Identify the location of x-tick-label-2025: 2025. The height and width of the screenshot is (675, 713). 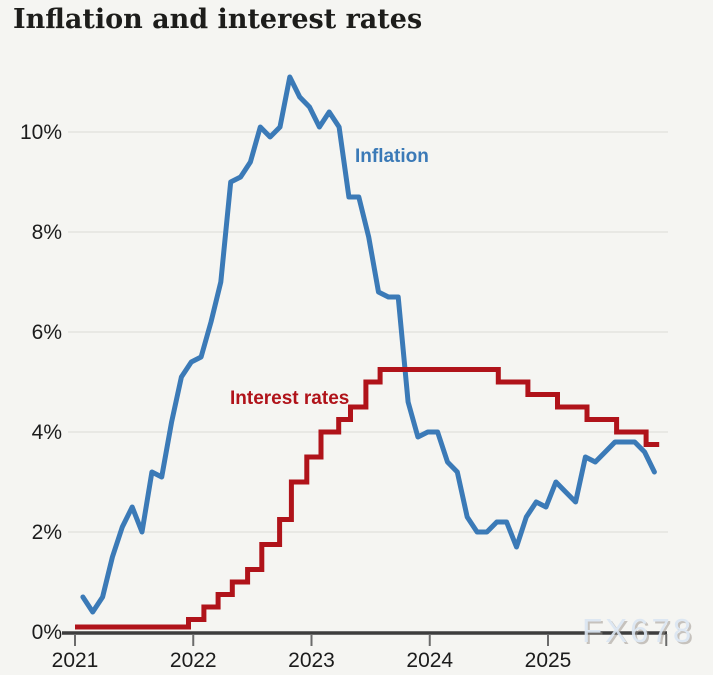
(548, 660).